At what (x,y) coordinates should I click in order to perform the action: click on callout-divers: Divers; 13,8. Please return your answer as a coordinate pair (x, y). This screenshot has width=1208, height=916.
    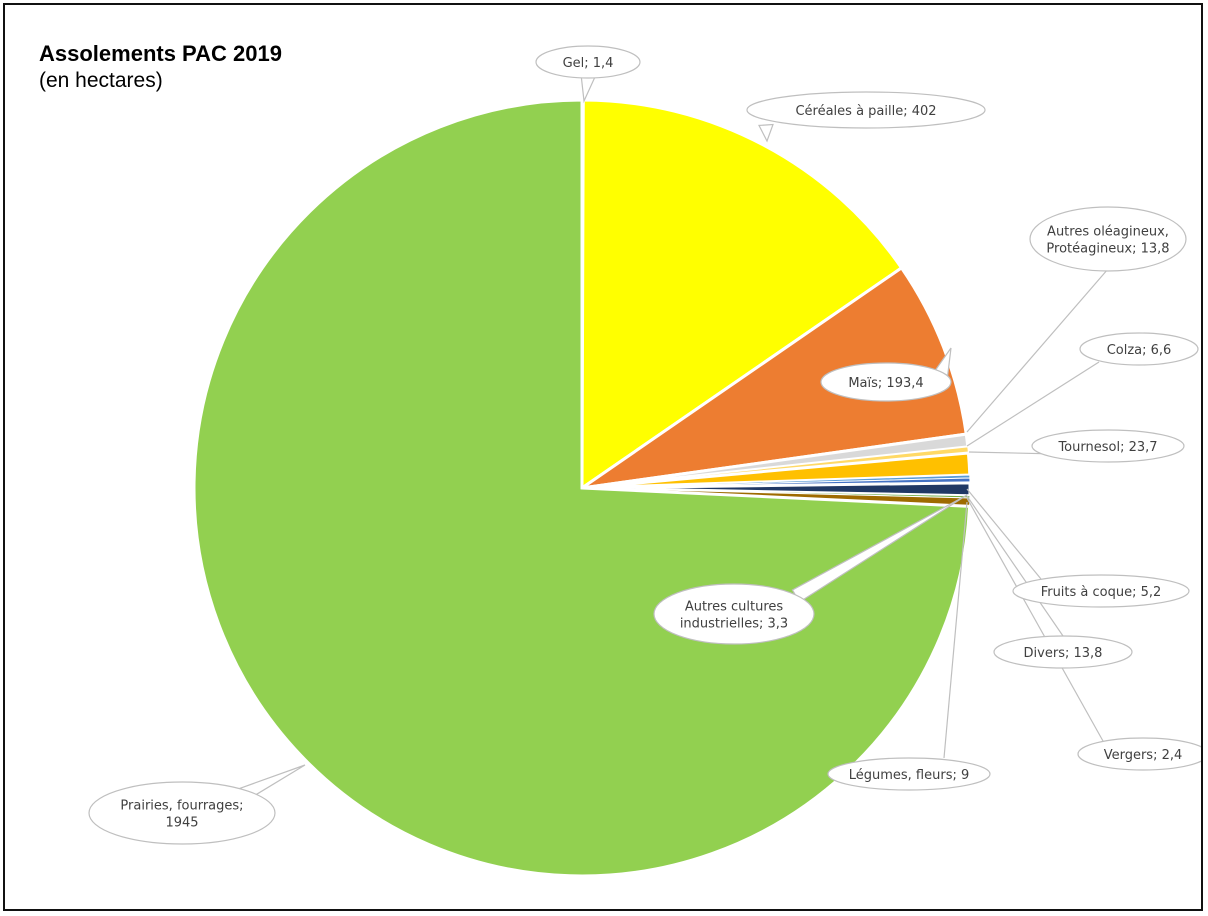
    Looking at the image, I should click on (1063, 652).